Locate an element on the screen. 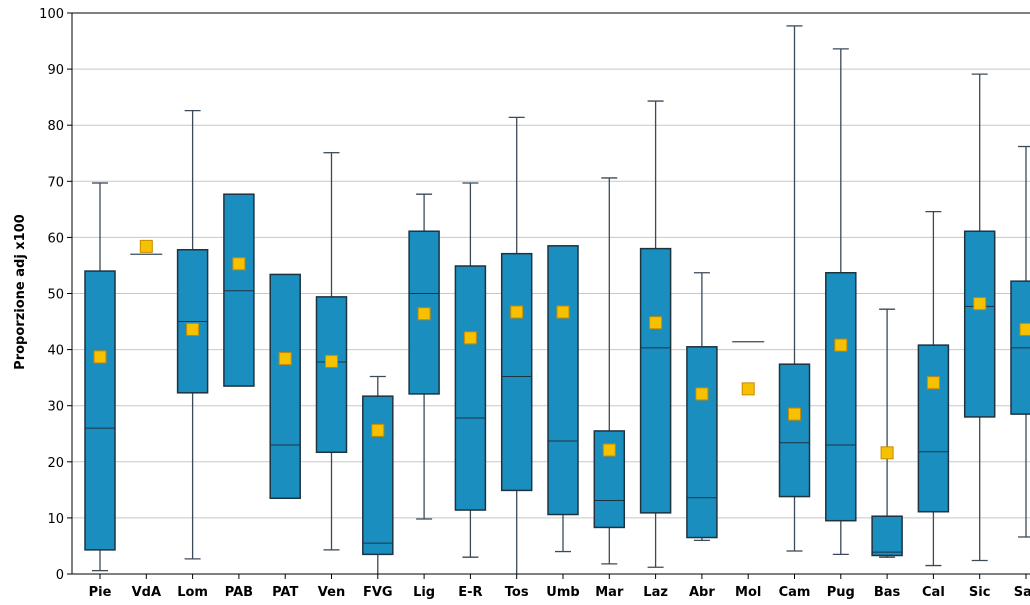  box-Lom is located at coordinates (192, 334).